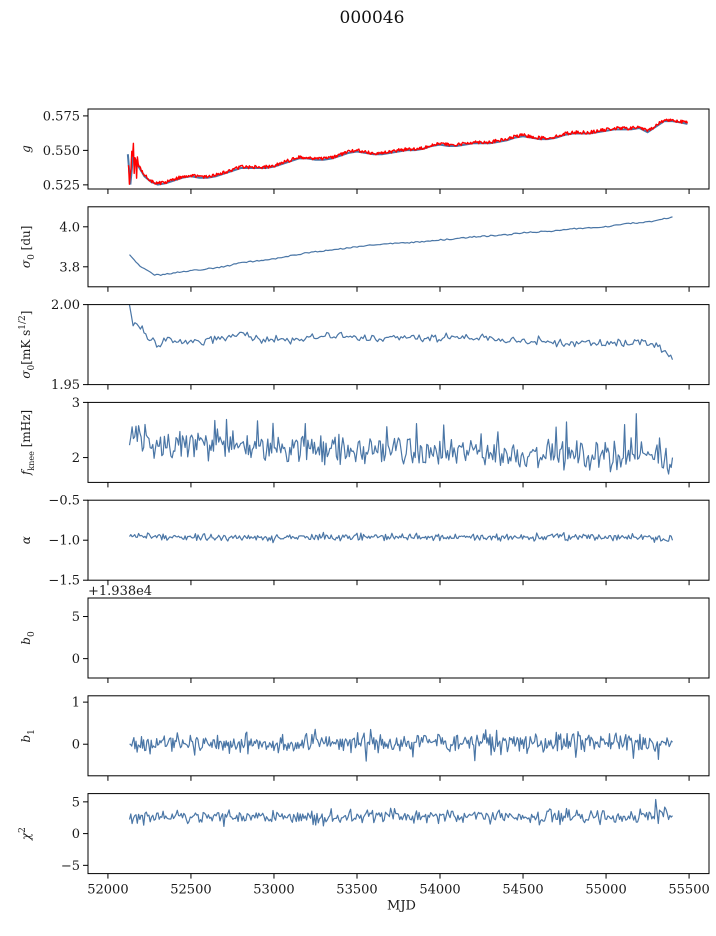 This screenshot has height=936, width=716. What do you see at coordinates (65, 385) in the screenshot?
I see `y-tick-label: 1.95` at bounding box center [65, 385].